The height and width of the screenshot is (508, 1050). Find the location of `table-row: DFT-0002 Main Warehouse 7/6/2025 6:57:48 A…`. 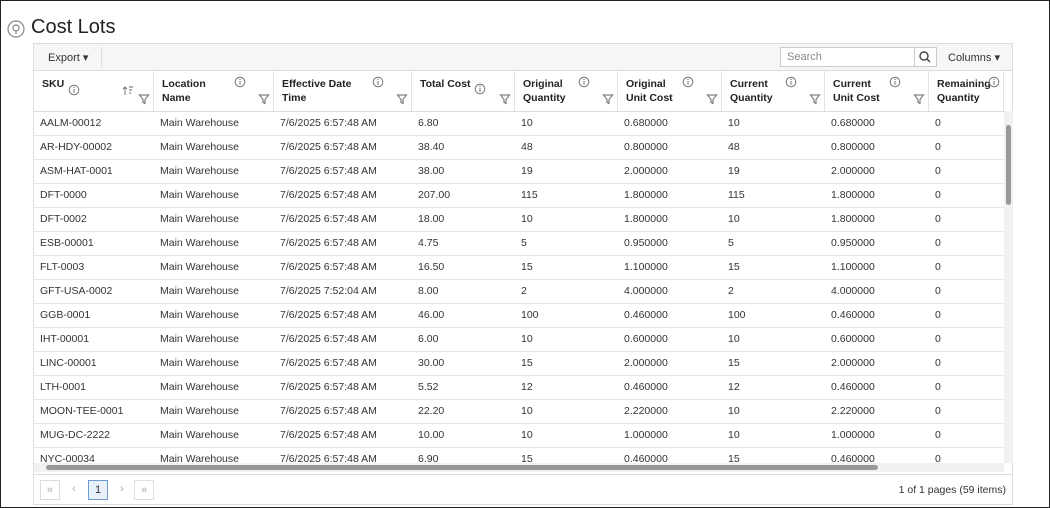

table-row: DFT-0002 Main Warehouse 7/6/2025 6:57:48 A… is located at coordinates (519, 220).